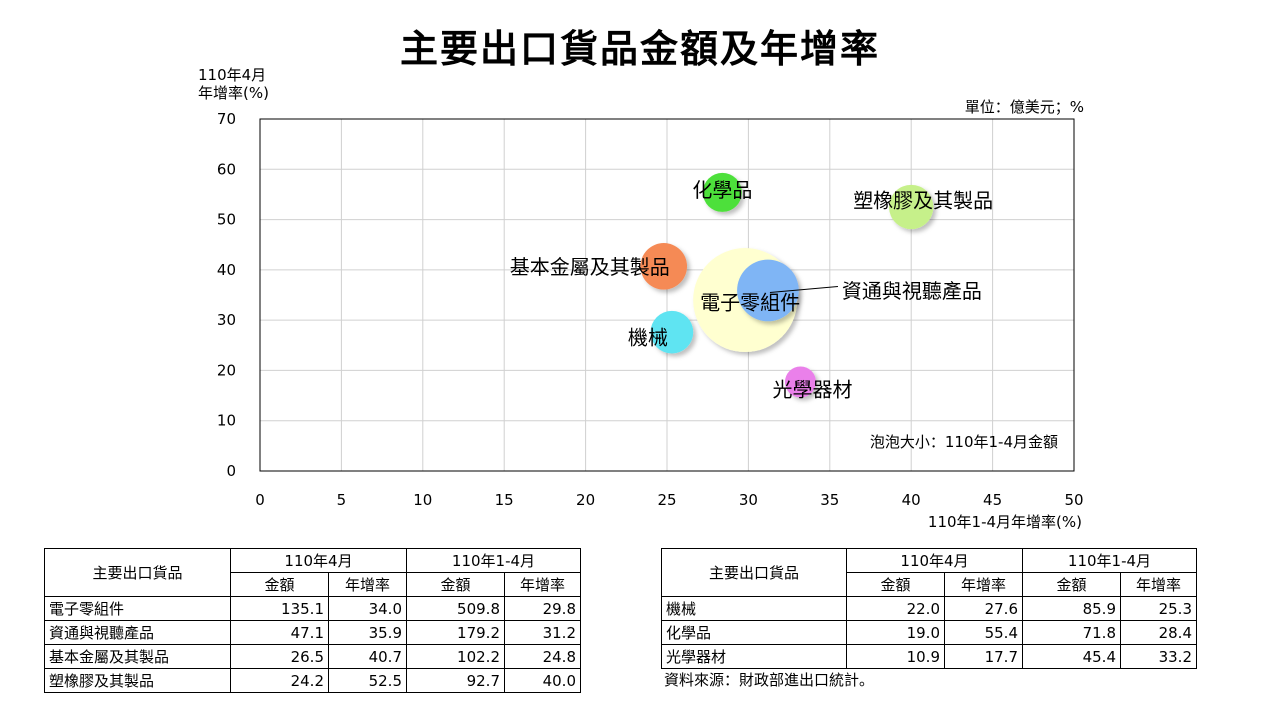  I want to click on ytd-amount-cell: 92.7, so click(455, 680).